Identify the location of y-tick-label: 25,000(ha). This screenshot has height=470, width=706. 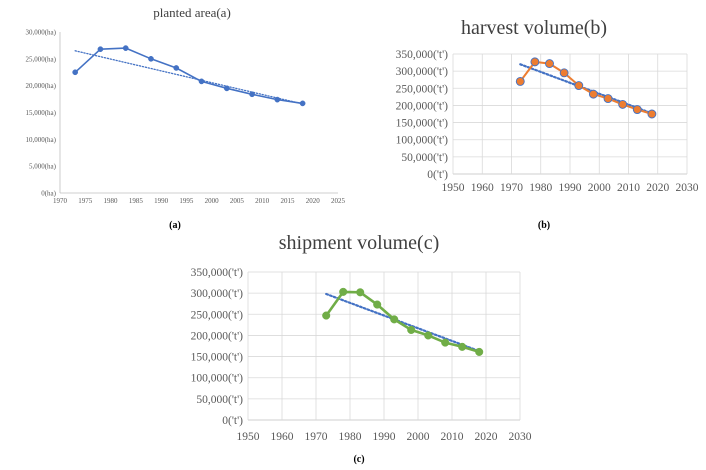
(40, 59).